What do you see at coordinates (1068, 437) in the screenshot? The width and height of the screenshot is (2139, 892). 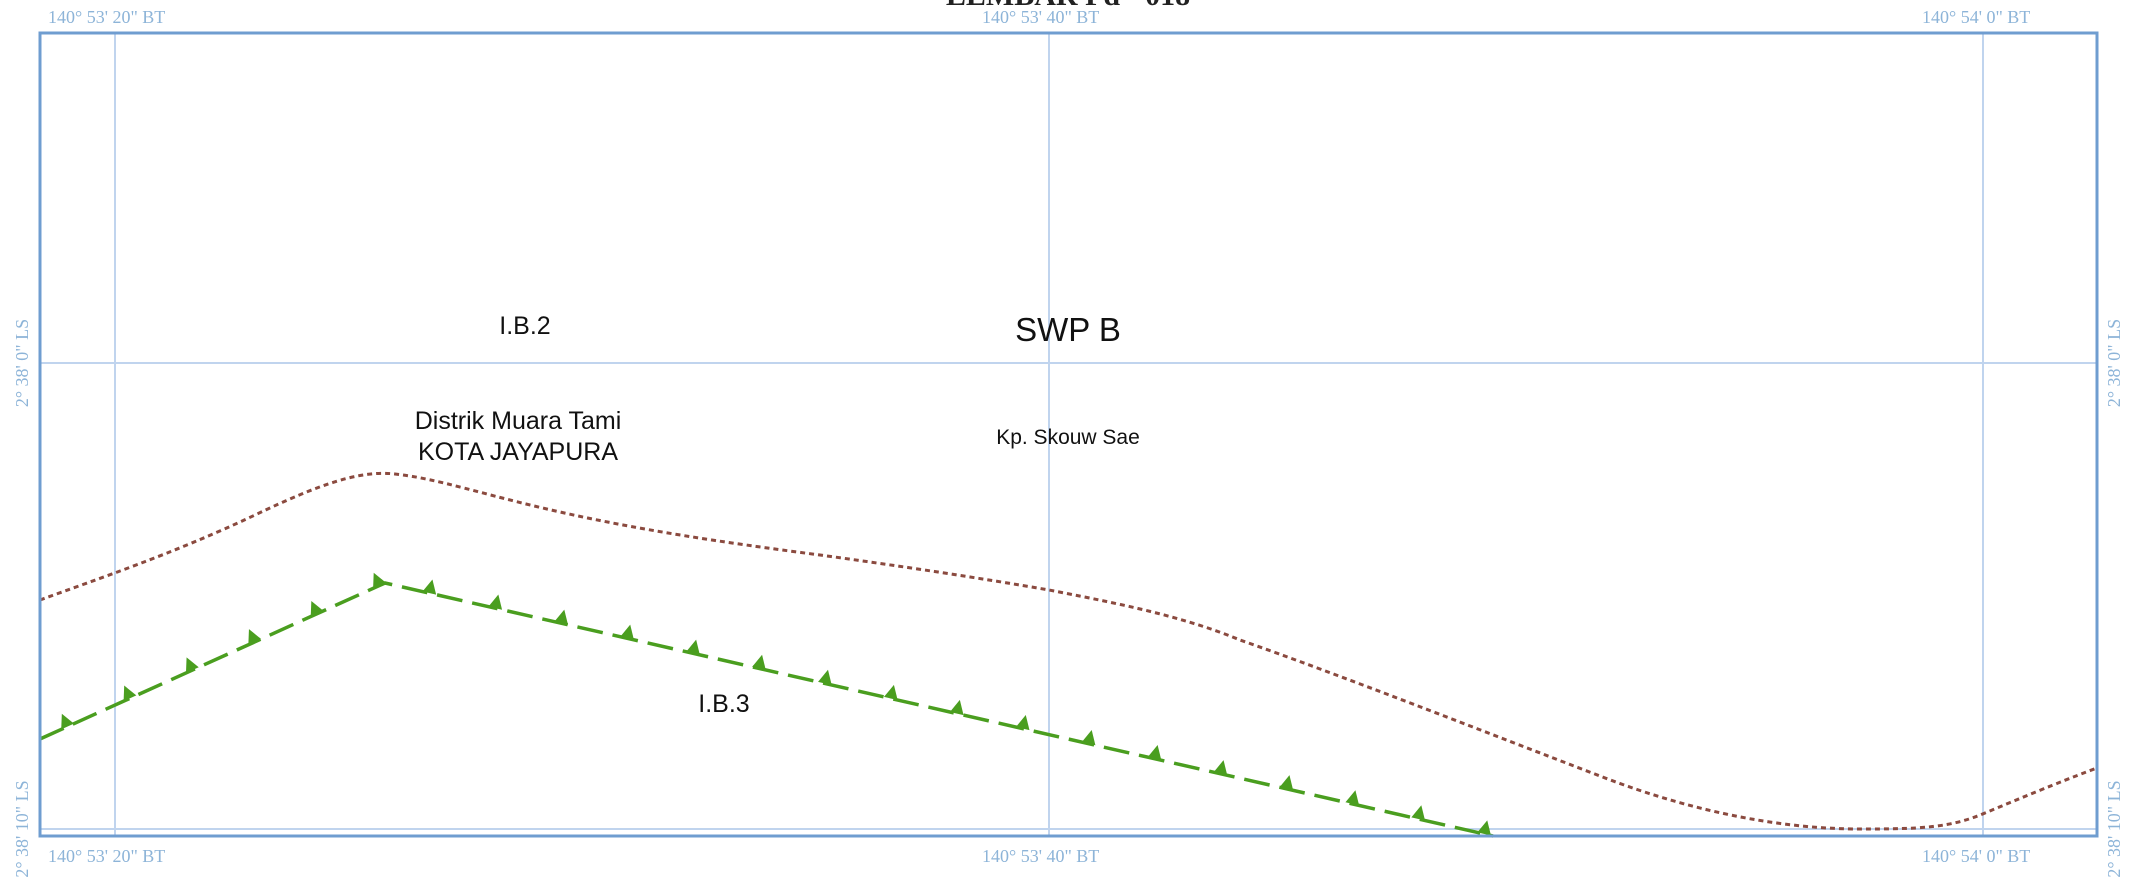 I see `village-label-kp-skouw-sae: Kp. Skouw Sae` at bounding box center [1068, 437].